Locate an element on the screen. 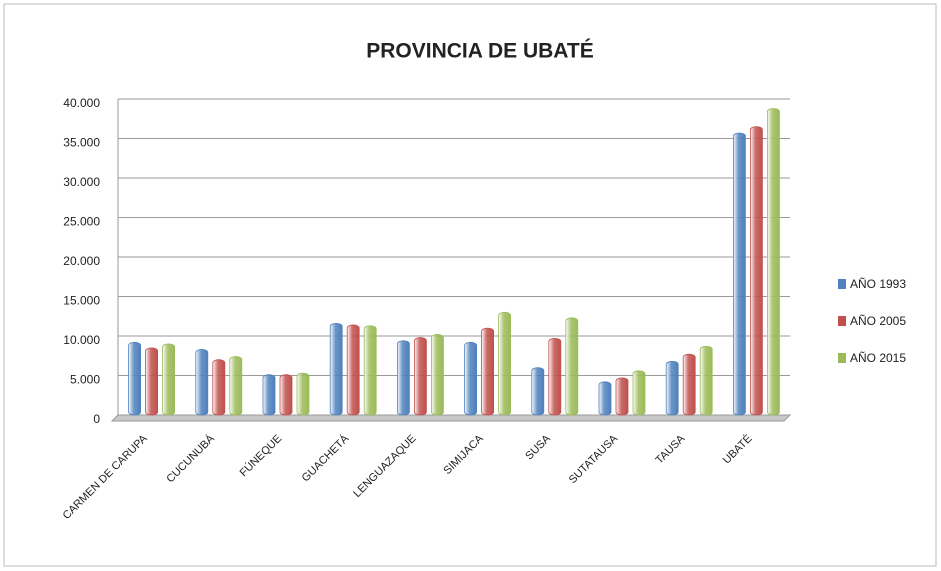 Image resolution: width=941 pixels, height=571 pixels. y-tick-label: 0 is located at coordinates (96, 419).